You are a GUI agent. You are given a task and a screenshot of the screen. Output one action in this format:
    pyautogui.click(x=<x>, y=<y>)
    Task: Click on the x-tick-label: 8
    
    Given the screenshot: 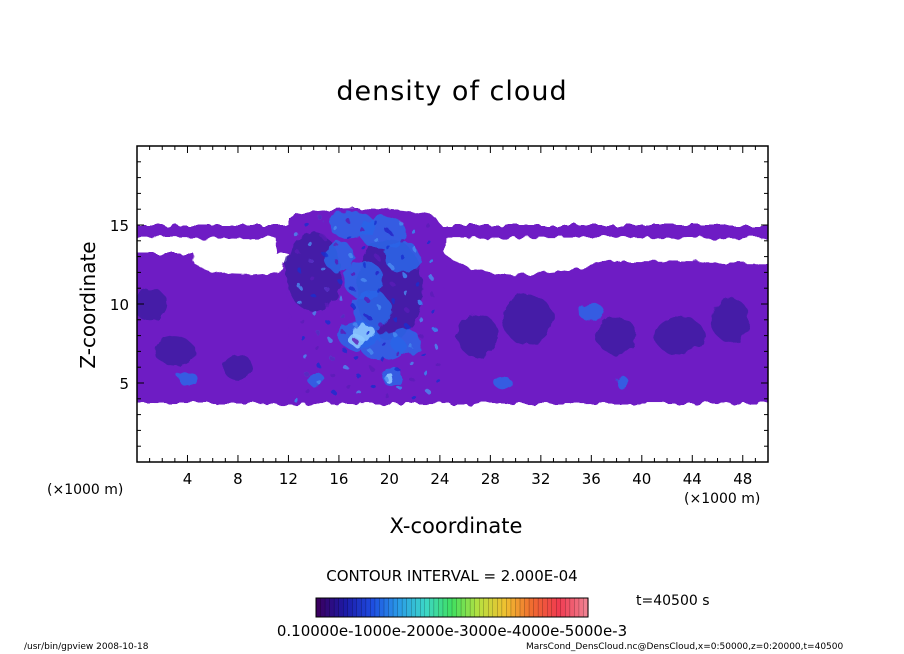 What is the action you would take?
    pyautogui.click(x=238, y=479)
    